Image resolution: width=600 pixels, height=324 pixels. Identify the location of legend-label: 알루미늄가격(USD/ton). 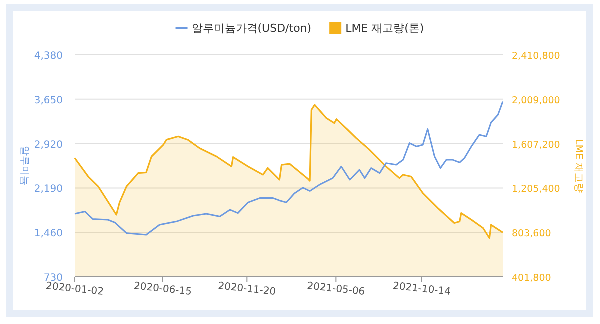
(252, 28).